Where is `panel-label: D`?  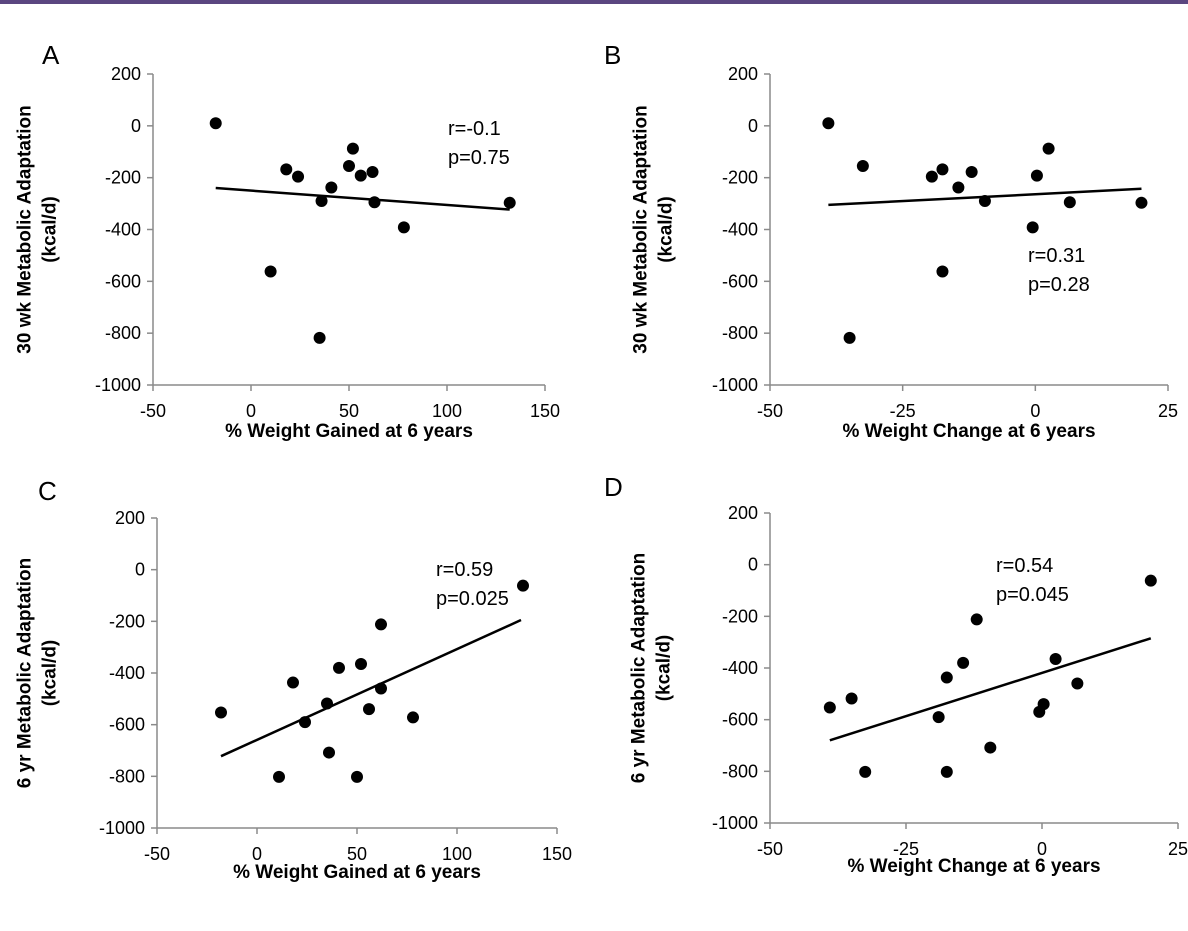 panel-label: D is located at coordinates (613, 487).